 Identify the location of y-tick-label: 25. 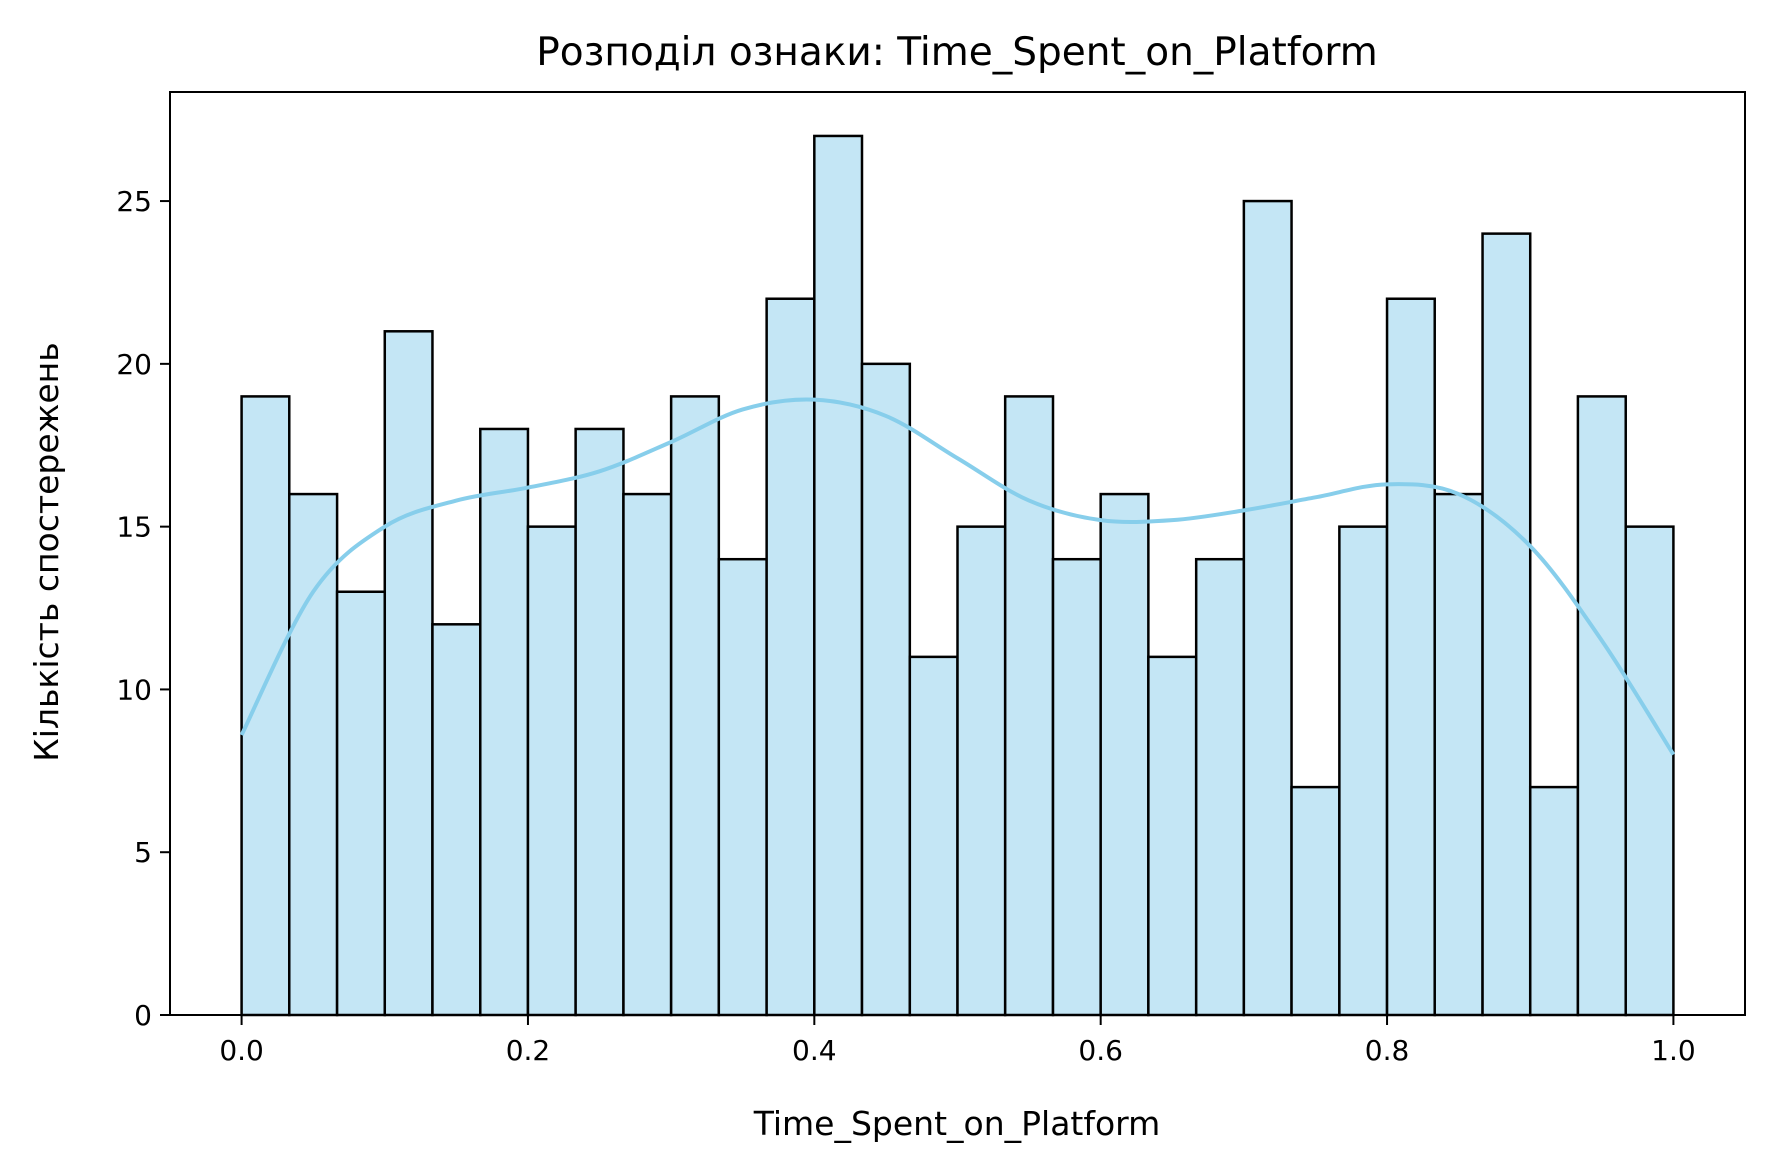
(134, 201).